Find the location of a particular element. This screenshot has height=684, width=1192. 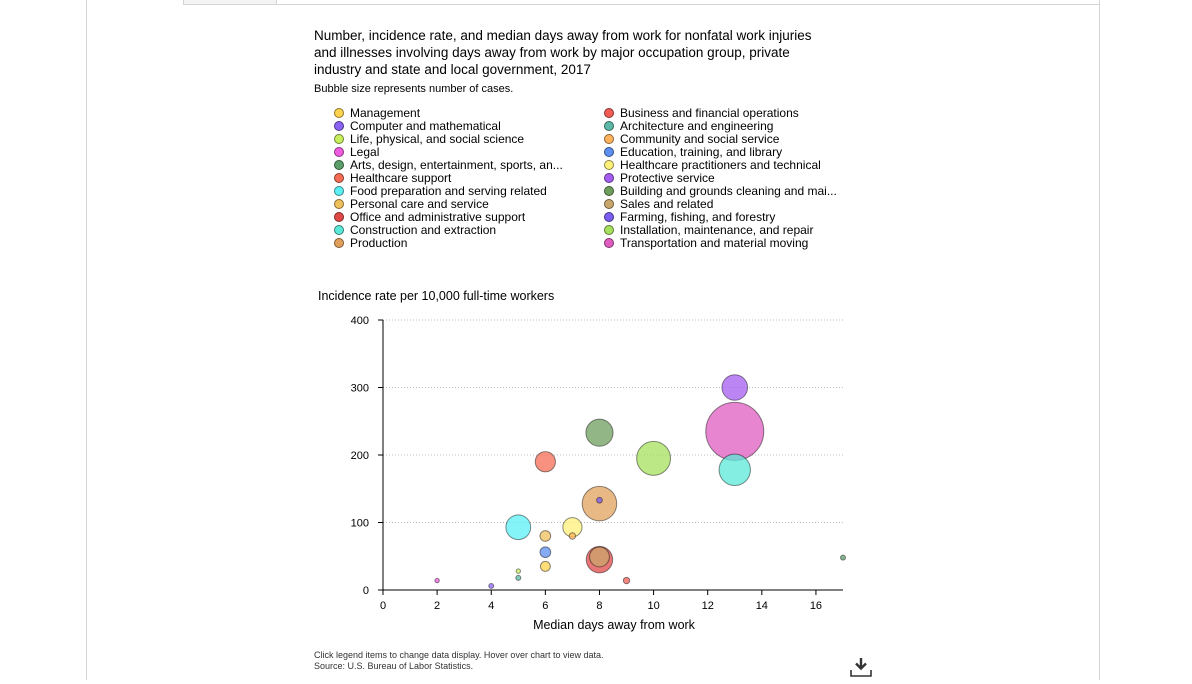

bubble-point: Management is located at coordinates (545, 566).